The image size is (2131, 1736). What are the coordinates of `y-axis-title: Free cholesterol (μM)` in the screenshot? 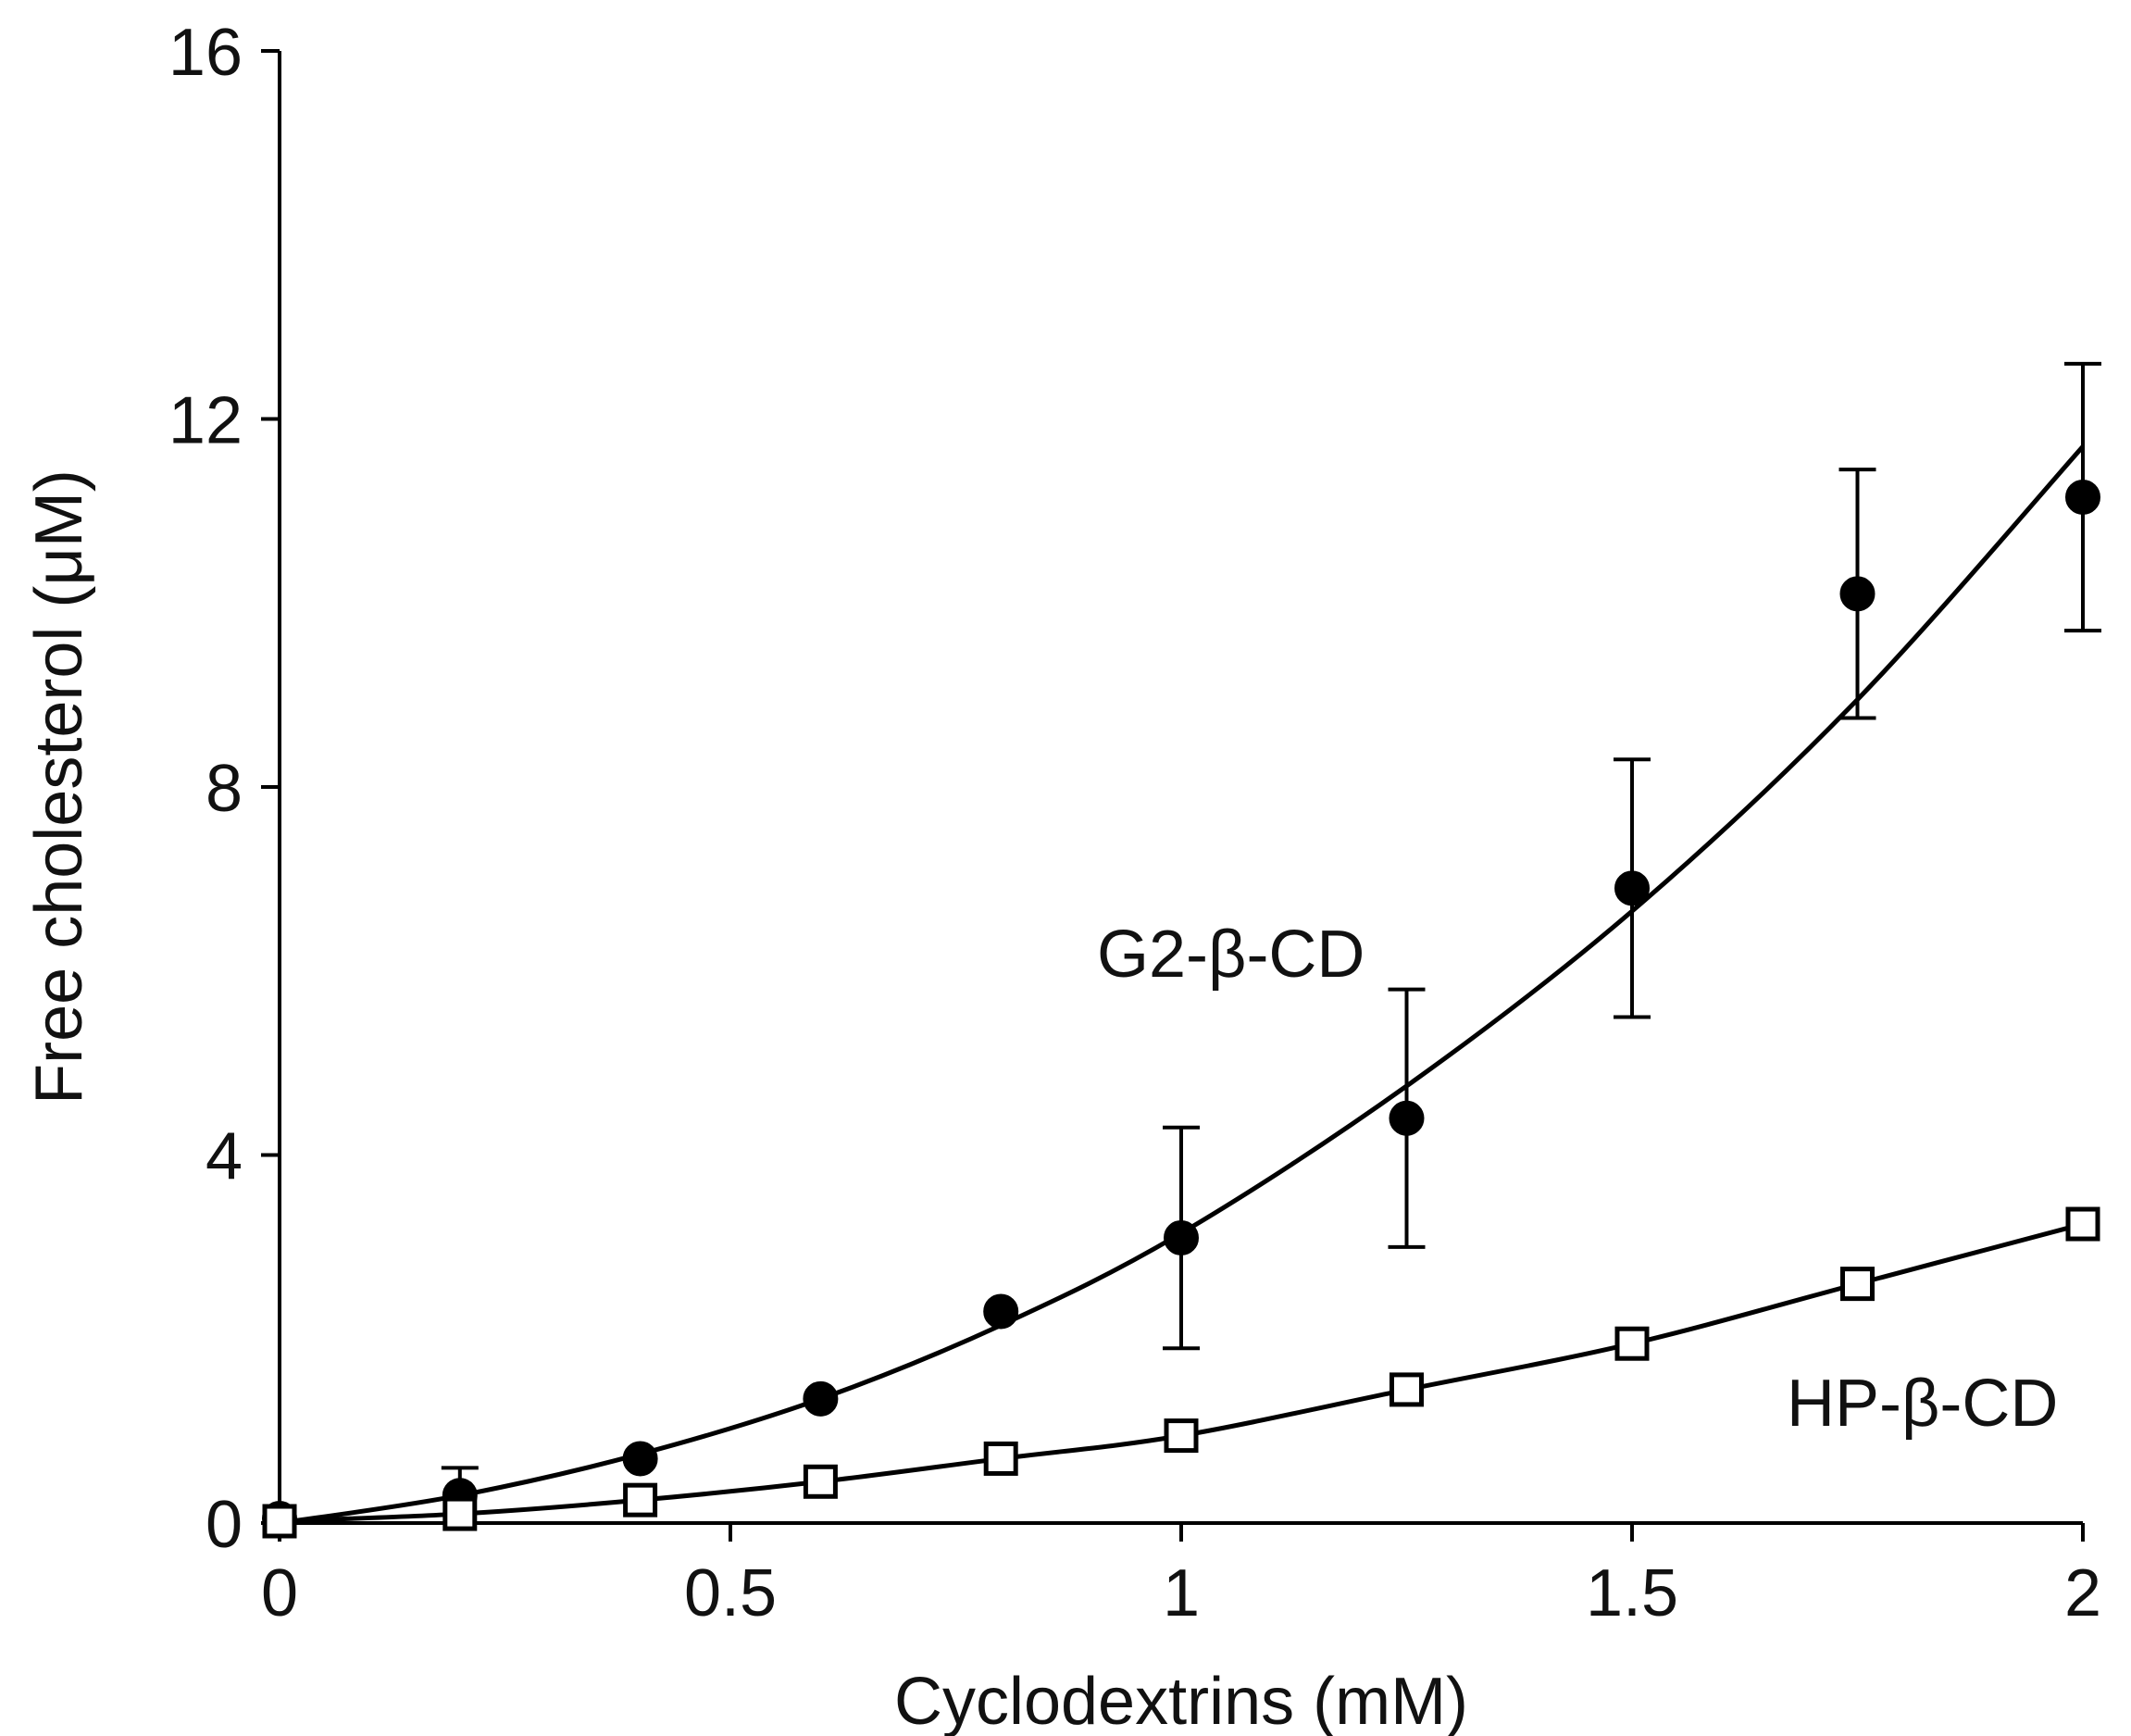 It's located at (59, 787).